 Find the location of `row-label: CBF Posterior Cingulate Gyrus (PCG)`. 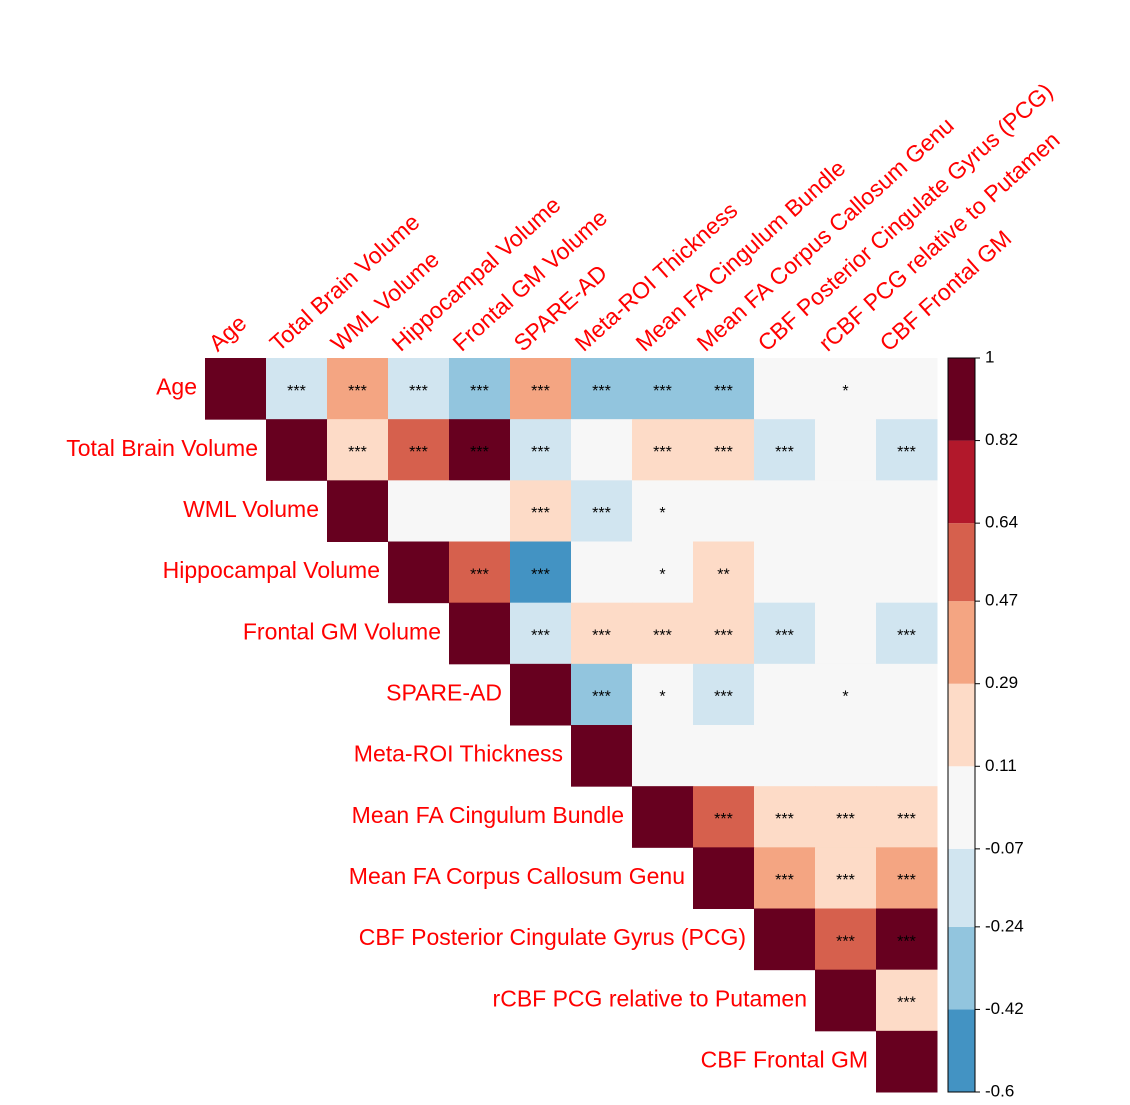

row-label: CBF Posterior Cingulate Gyrus (PCG) is located at coordinates (552, 937).